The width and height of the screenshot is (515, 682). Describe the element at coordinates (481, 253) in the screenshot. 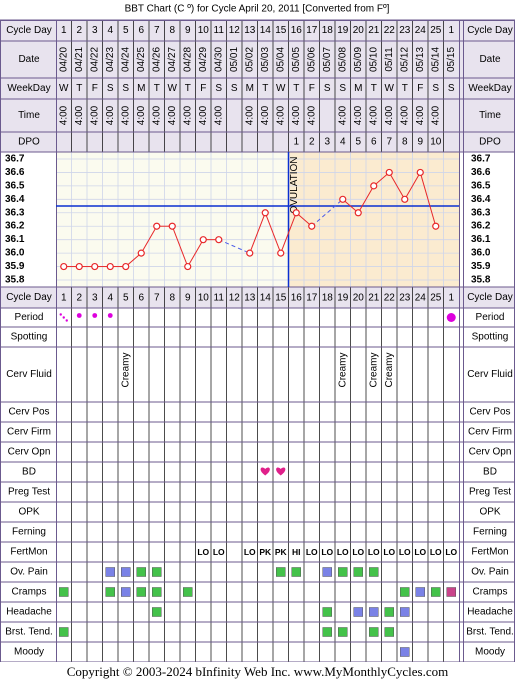

I see `y-tick-right: 36.0` at that location.